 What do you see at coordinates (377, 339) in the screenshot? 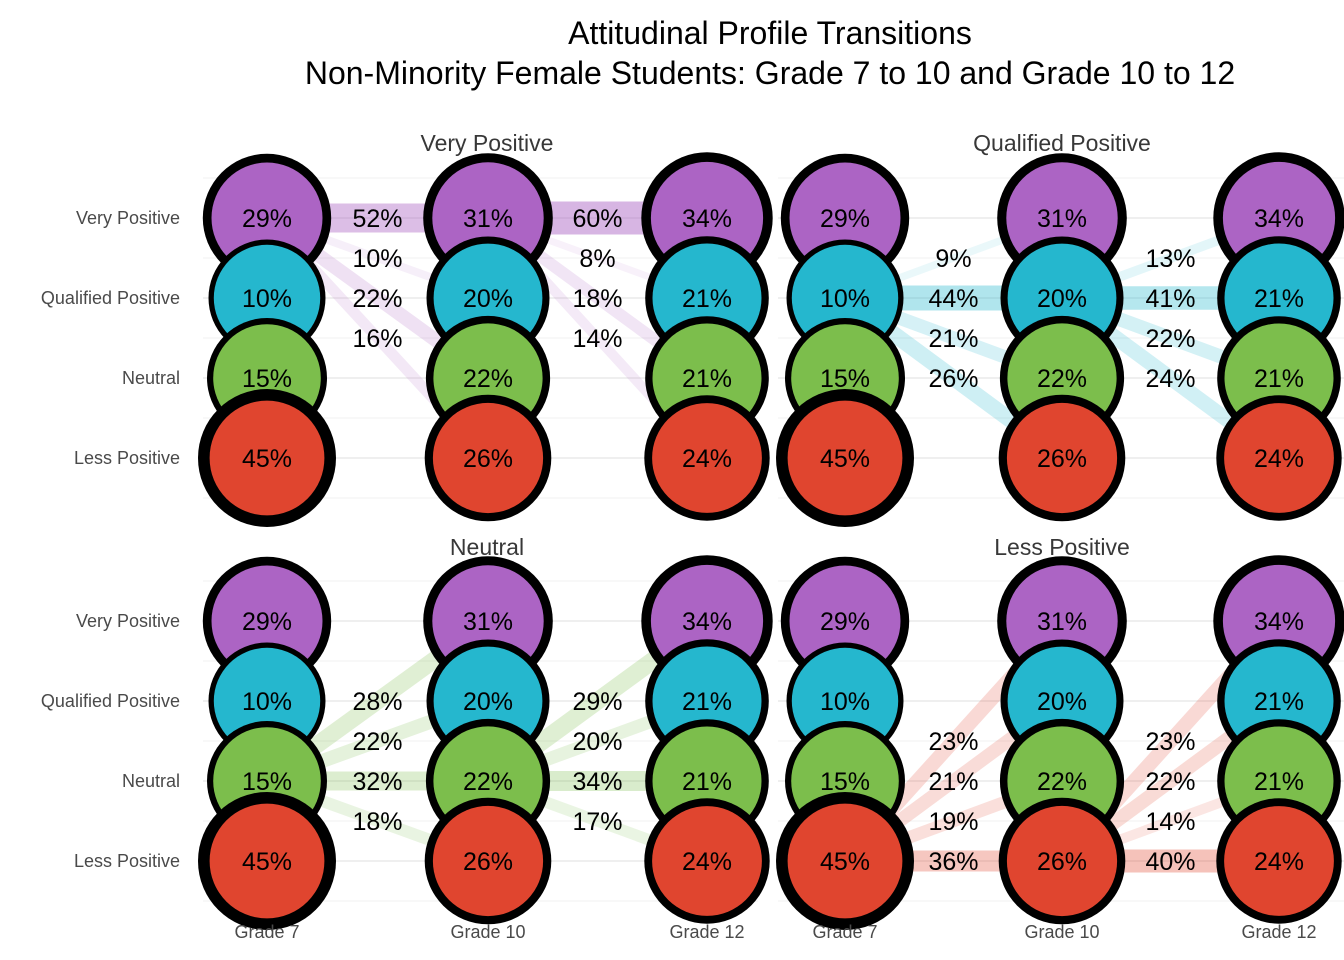
I see `flow-label: 16%` at bounding box center [377, 339].